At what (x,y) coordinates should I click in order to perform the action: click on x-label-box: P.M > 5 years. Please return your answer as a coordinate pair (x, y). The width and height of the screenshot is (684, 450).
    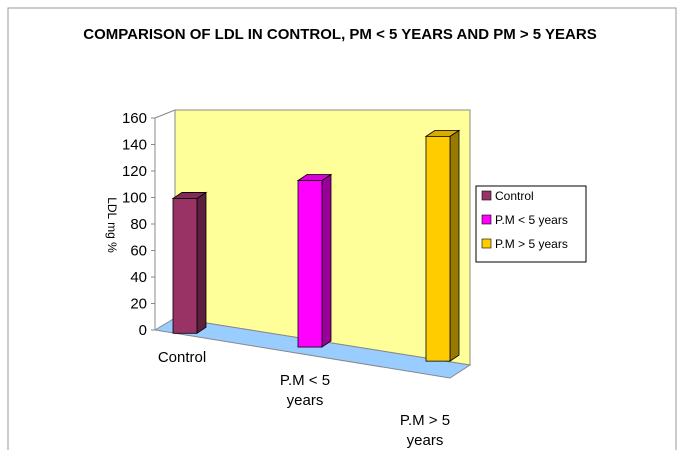
    Looking at the image, I should click on (425, 430).